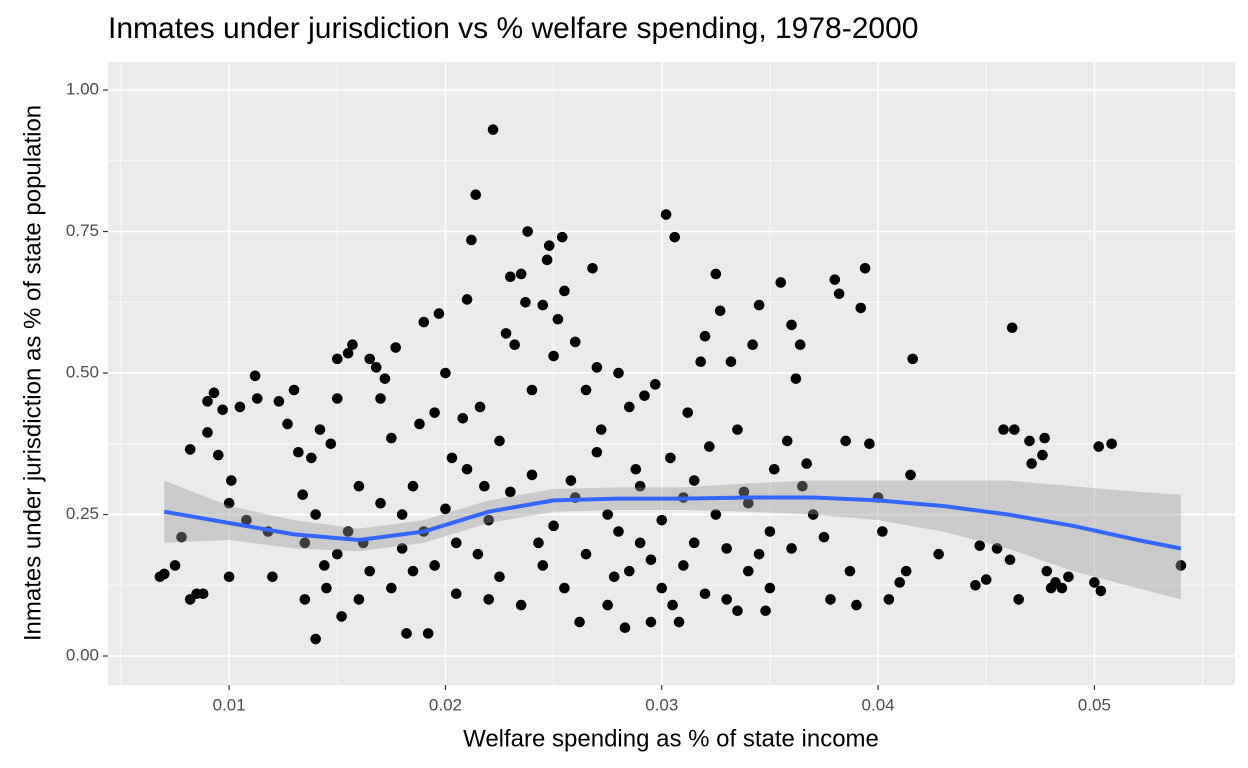  I want to click on y-tick-label: 0.25, so click(82, 513).